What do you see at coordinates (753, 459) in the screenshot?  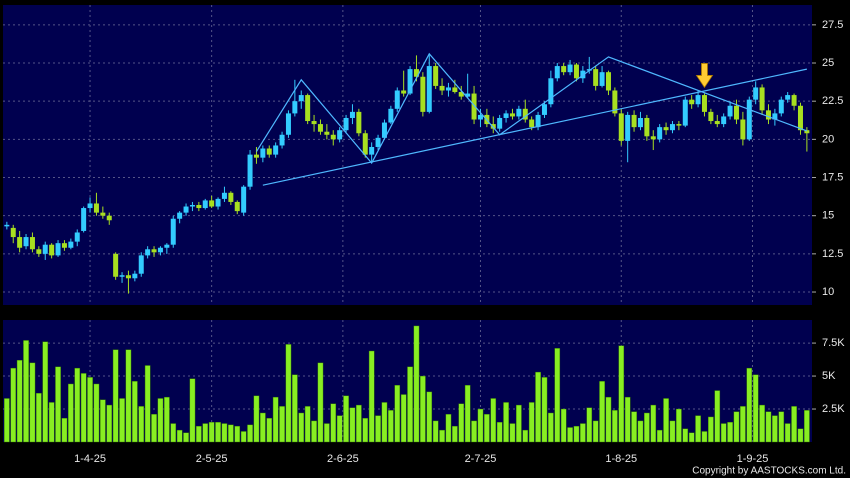 I see `x-tick-label: 1-9-25` at bounding box center [753, 459].